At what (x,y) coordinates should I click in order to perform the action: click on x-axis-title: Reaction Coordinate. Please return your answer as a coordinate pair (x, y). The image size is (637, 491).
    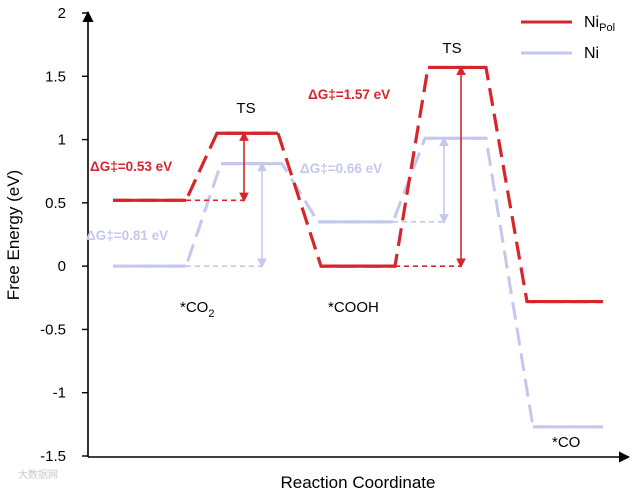
    Looking at the image, I should click on (358, 482).